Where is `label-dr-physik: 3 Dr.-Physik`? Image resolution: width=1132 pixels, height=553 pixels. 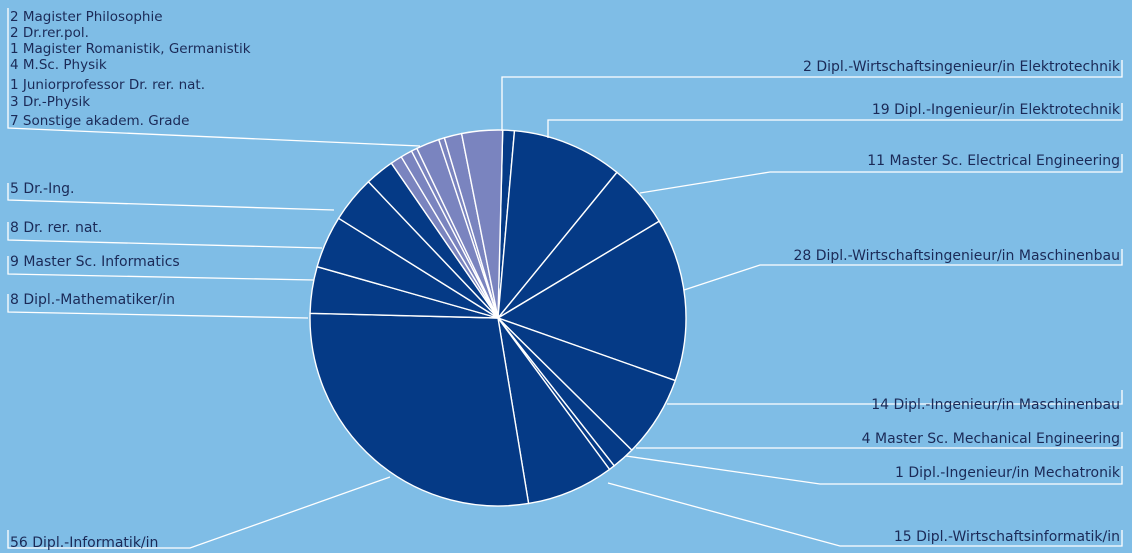
label-dr-physik: 3 Dr.-Physik is located at coordinates (50, 102).